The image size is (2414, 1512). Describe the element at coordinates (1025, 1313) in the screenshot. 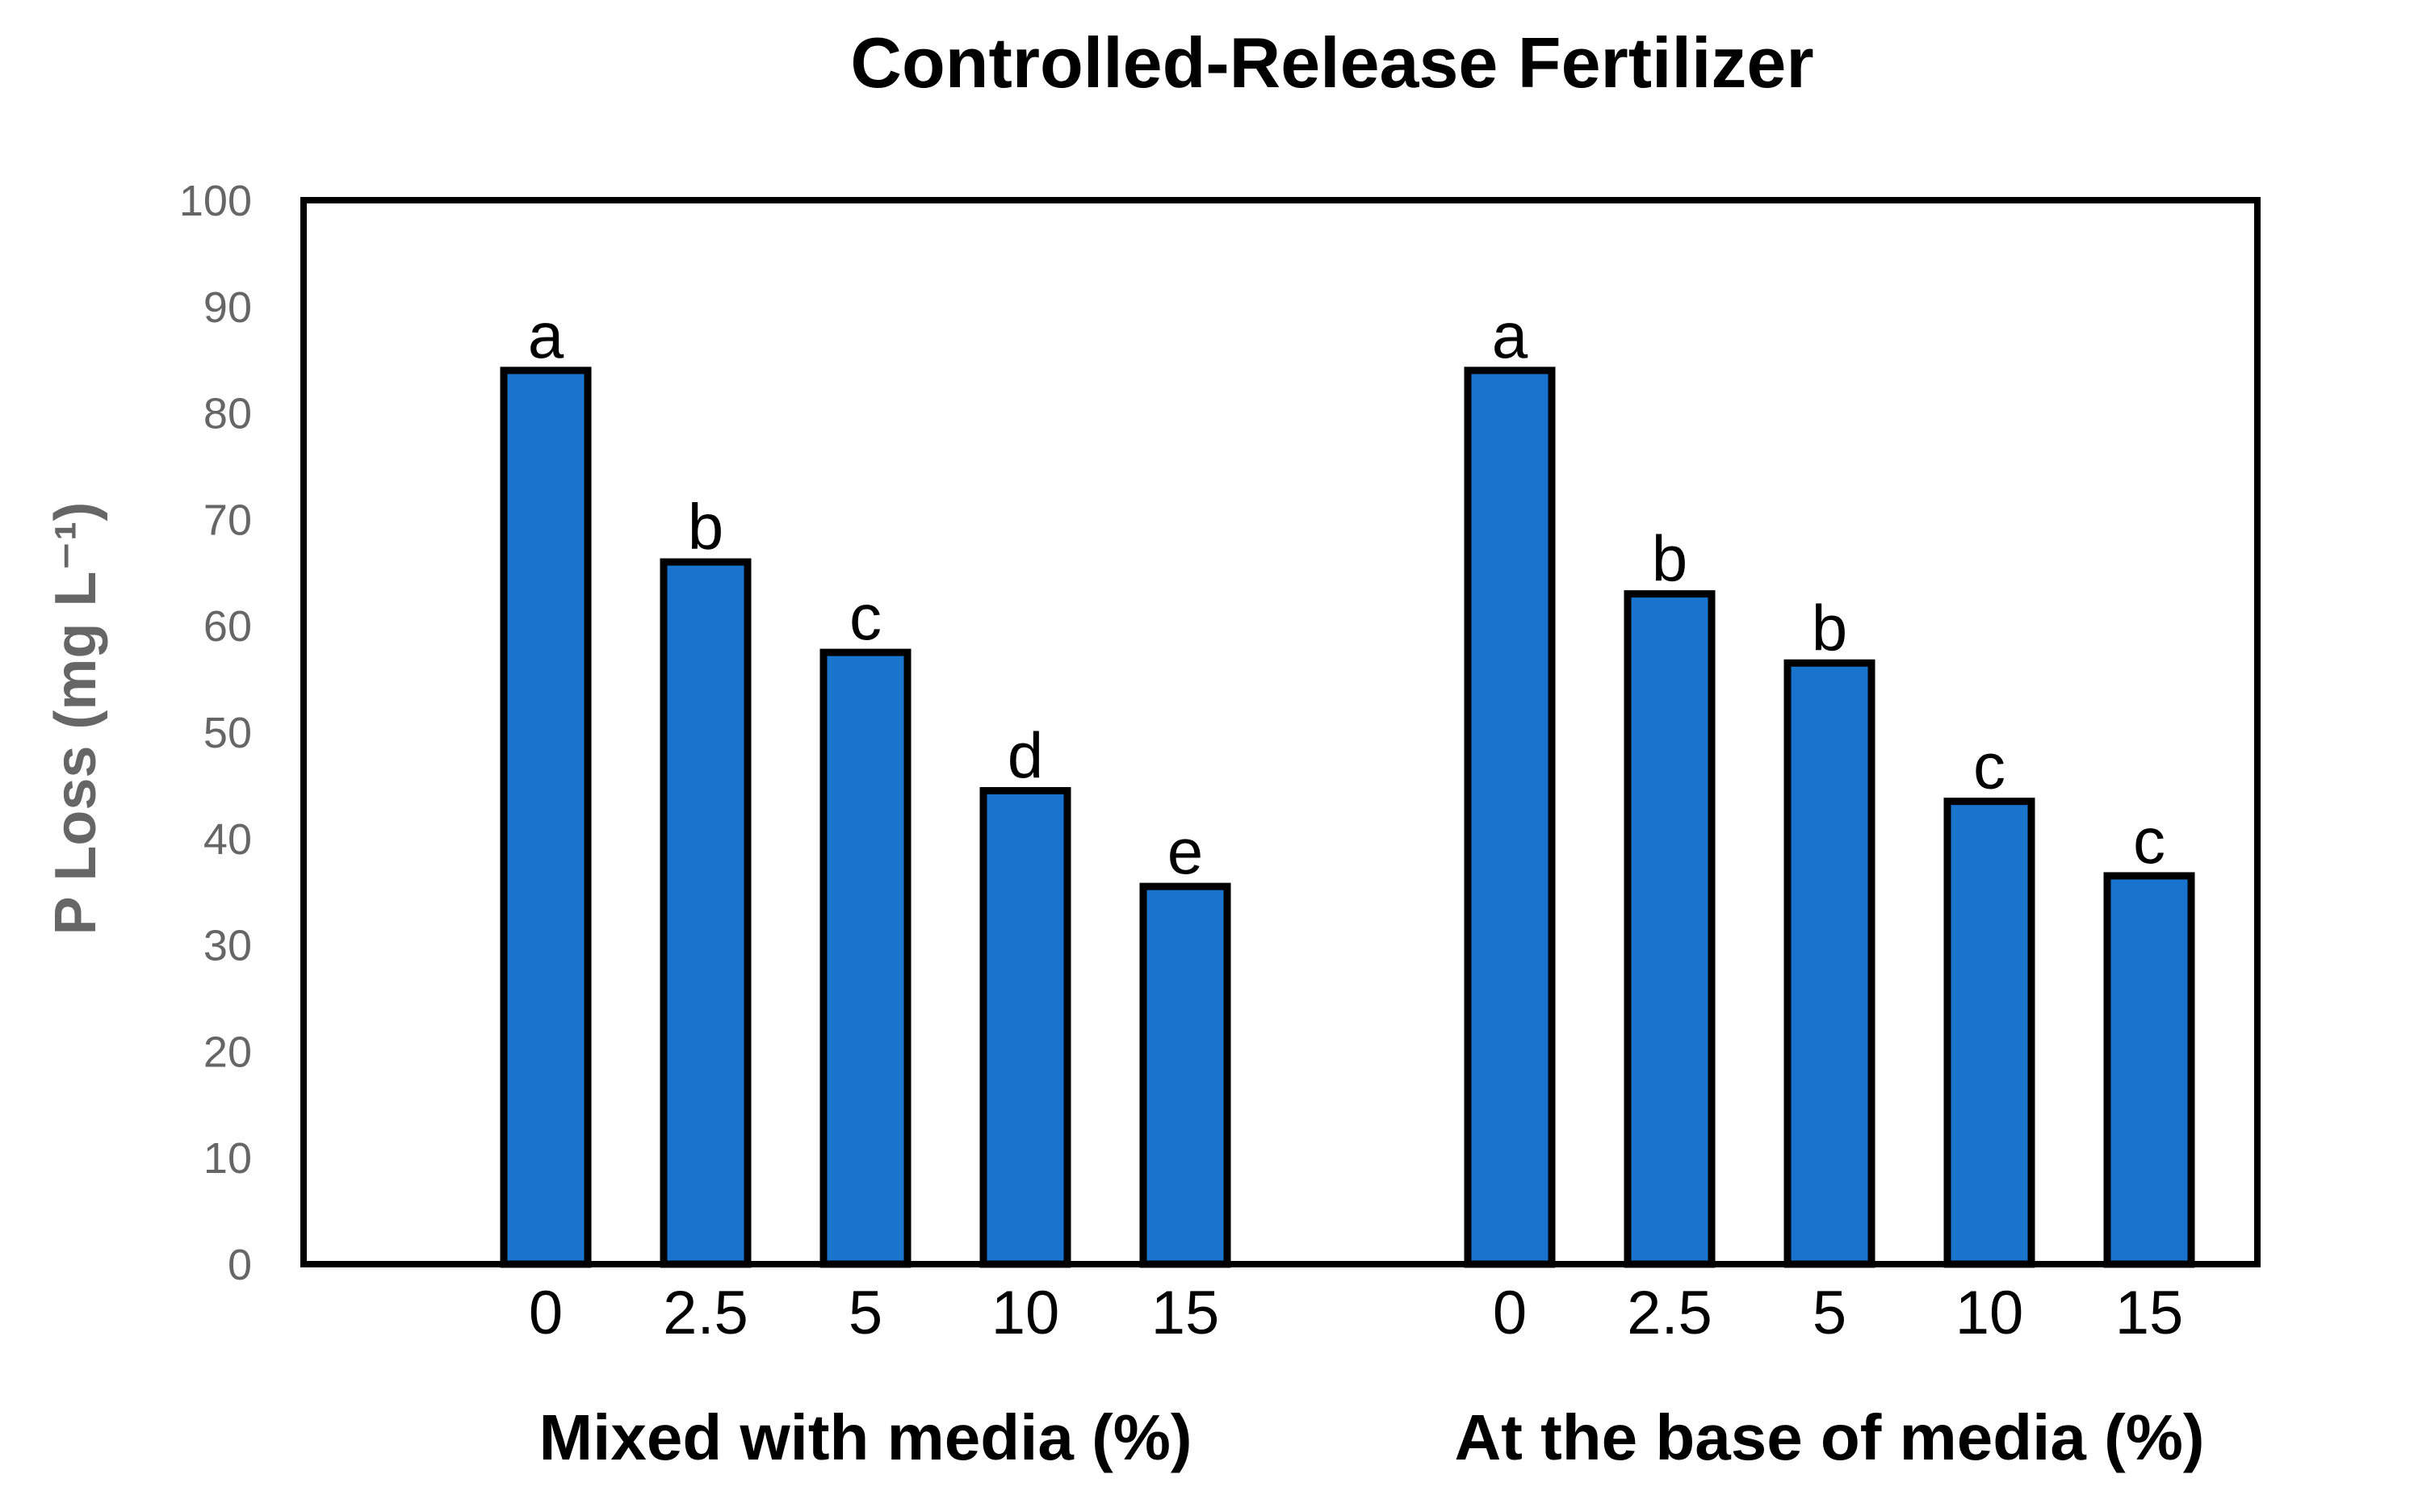

I see `x-tick-label-group1-10: 10` at that location.